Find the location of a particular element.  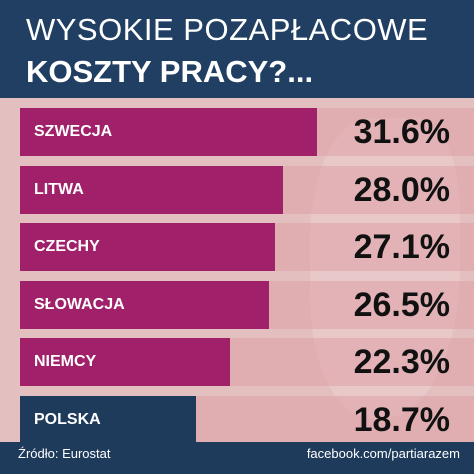

source-text: Źródło: Eurostat is located at coordinates (64, 453).